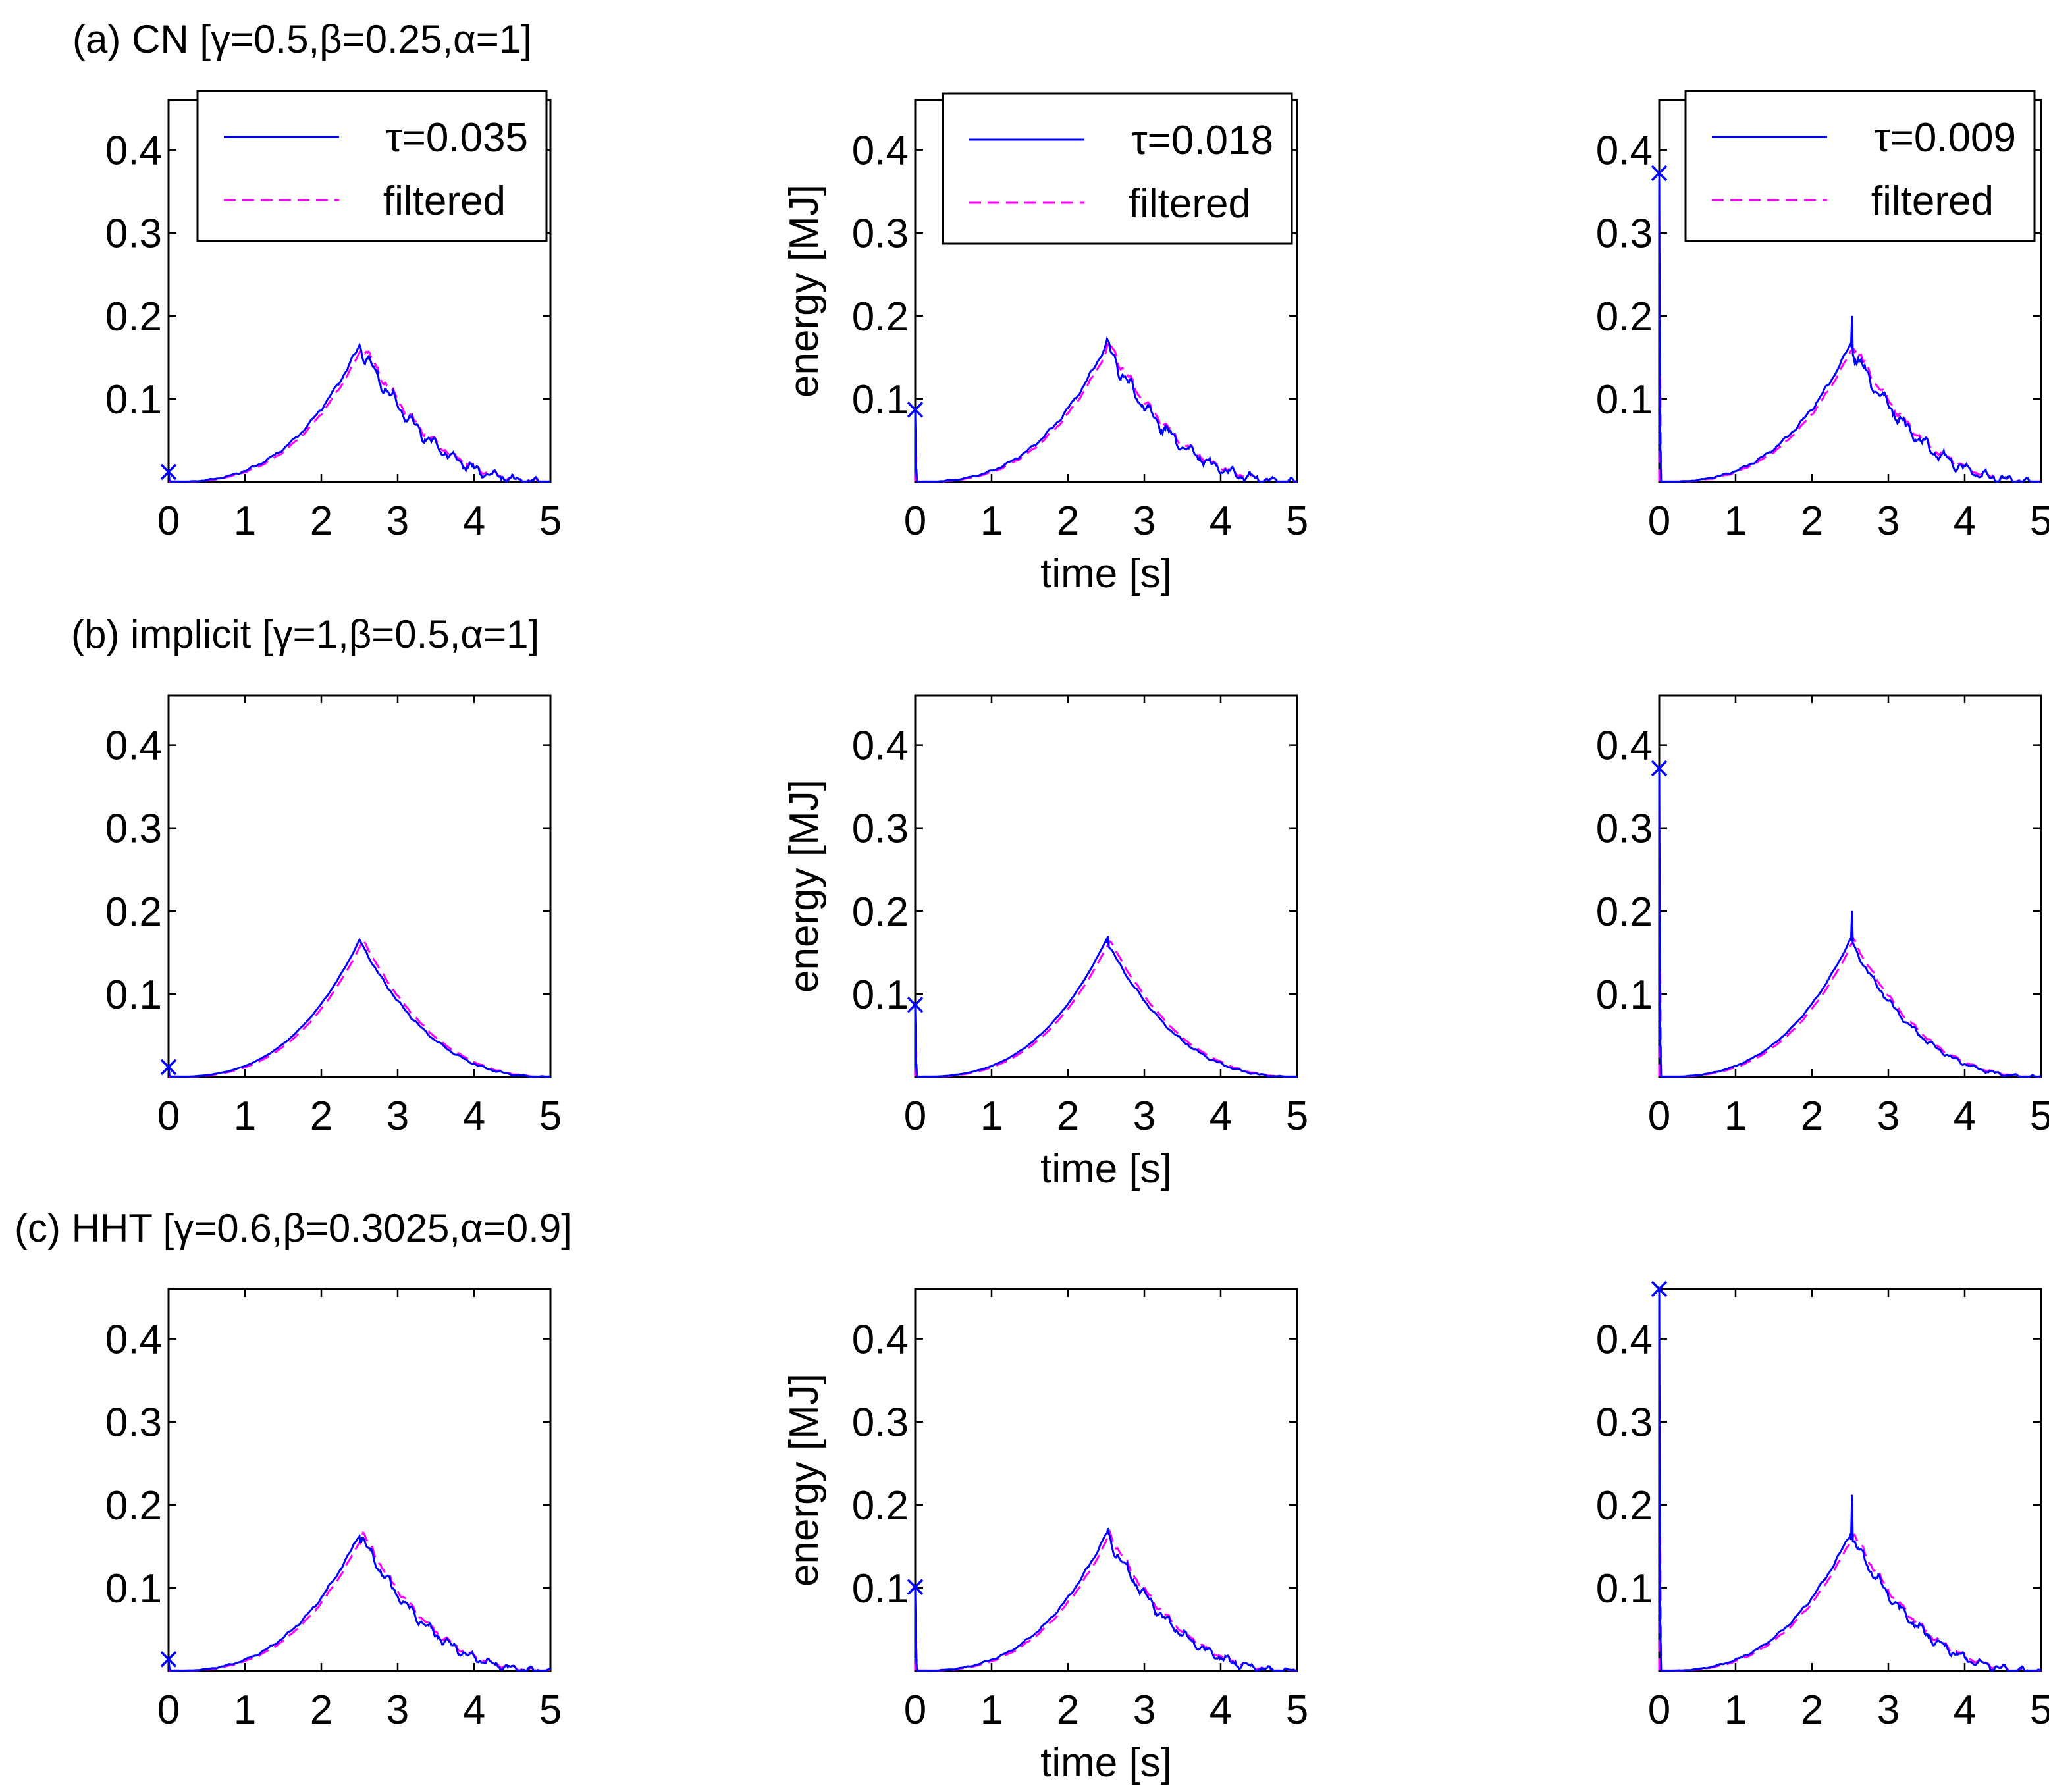 The height and width of the screenshot is (1792, 2049). I want to click on legend: τ=0.009 filtered, so click(1860, 166).